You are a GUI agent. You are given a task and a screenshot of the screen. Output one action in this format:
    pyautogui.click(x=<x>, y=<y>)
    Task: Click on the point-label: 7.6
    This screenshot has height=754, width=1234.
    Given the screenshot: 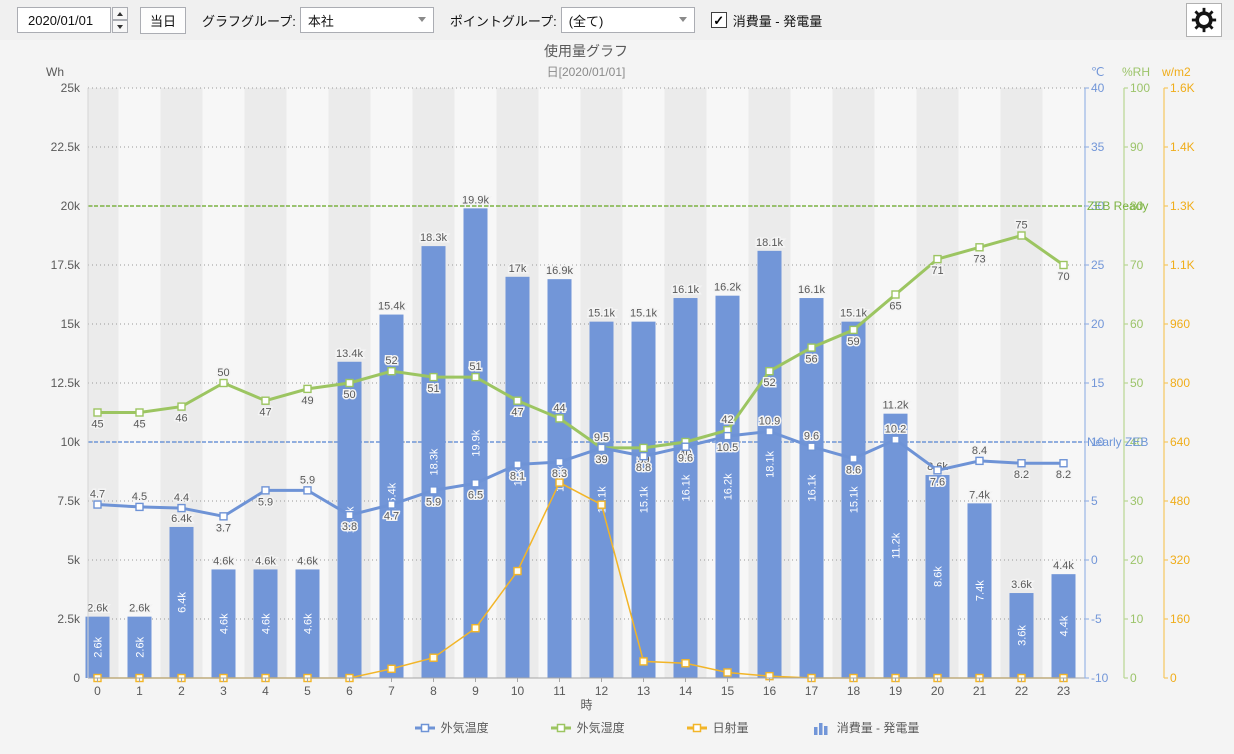 What is the action you would take?
    pyautogui.click(x=937, y=482)
    